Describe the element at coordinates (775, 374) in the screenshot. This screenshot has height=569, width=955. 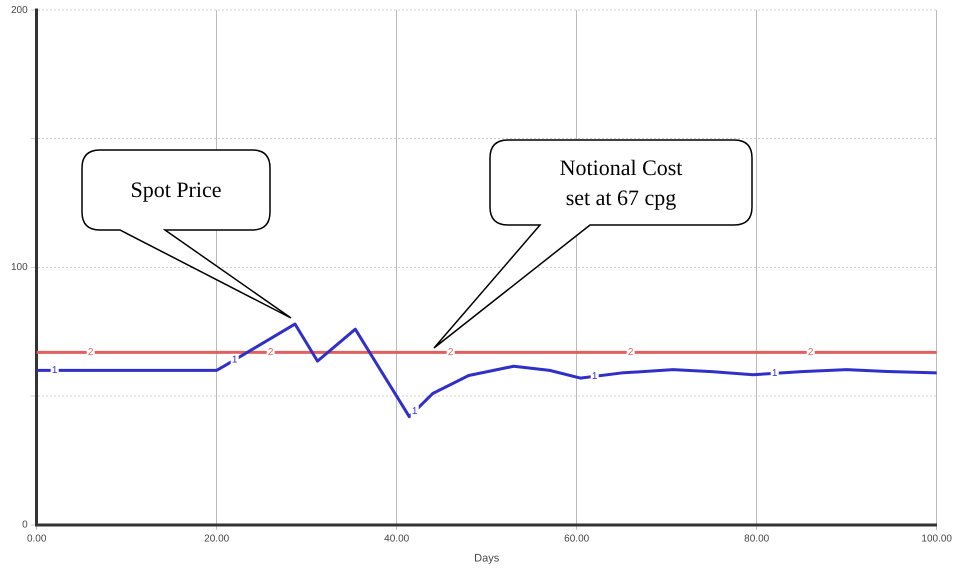
I see `series-label: 1` at that location.